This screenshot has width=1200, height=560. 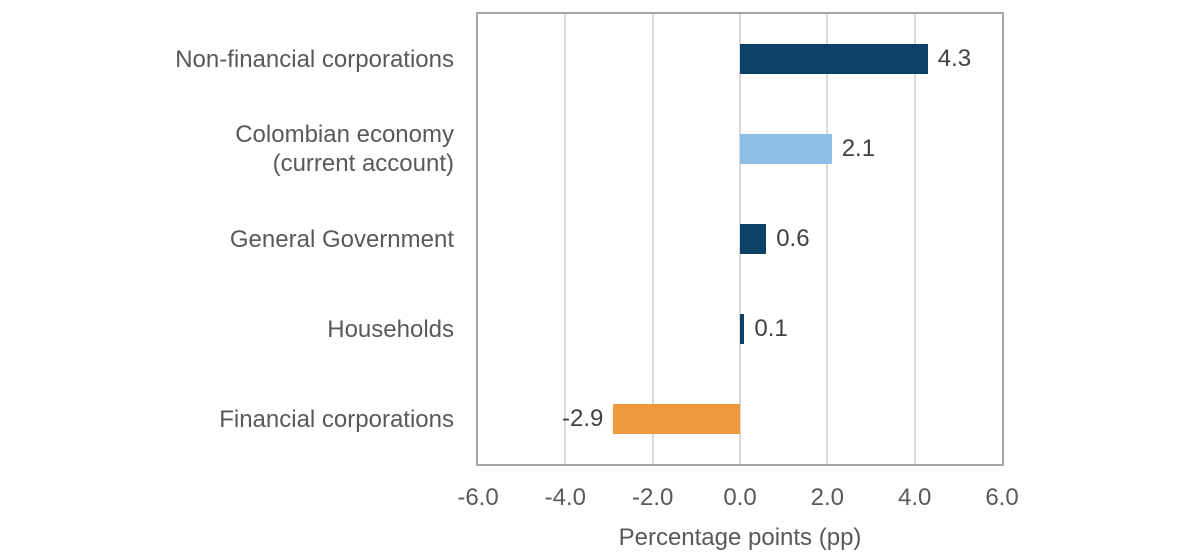 What do you see at coordinates (344, 149) in the screenshot?
I see `category-label: Colombian economy (current account)` at bounding box center [344, 149].